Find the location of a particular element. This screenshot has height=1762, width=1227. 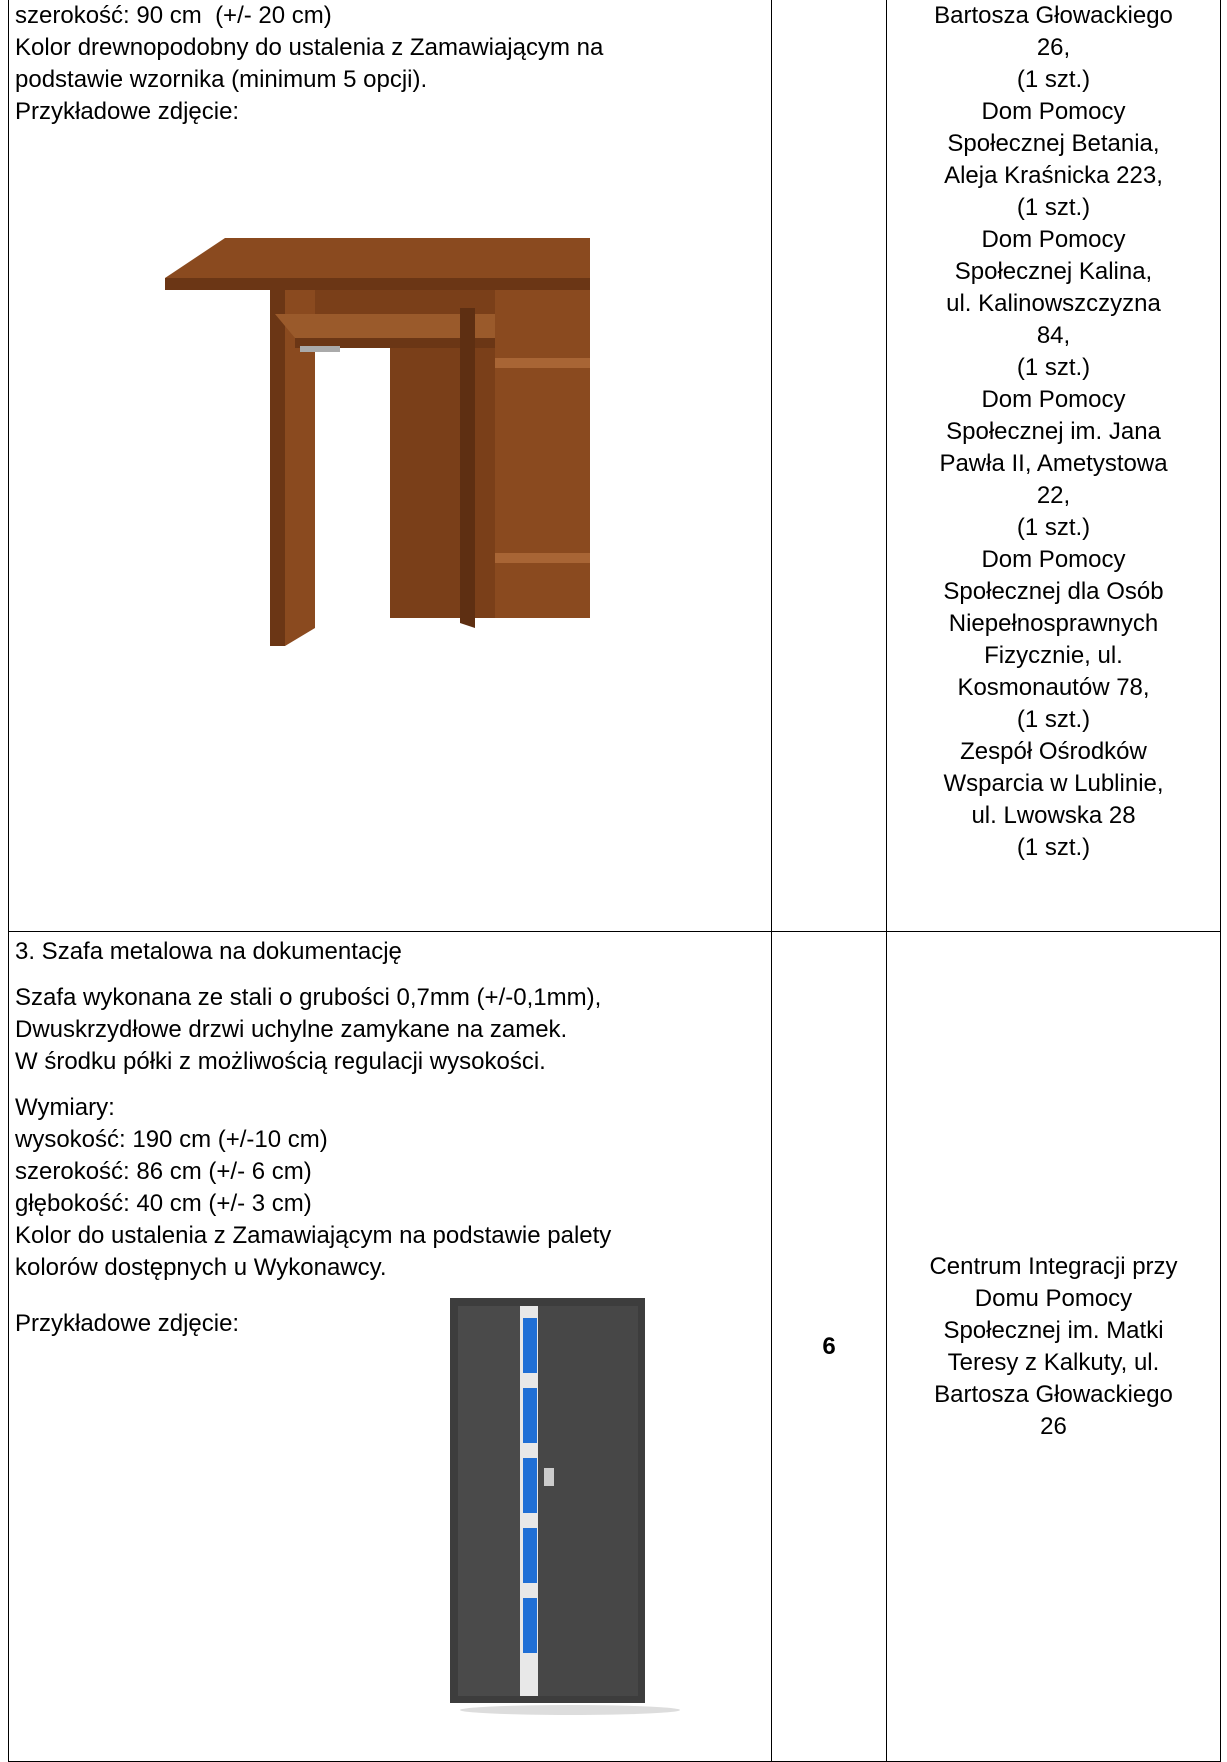

location-line: 26 is located at coordinates (1053, 1426).